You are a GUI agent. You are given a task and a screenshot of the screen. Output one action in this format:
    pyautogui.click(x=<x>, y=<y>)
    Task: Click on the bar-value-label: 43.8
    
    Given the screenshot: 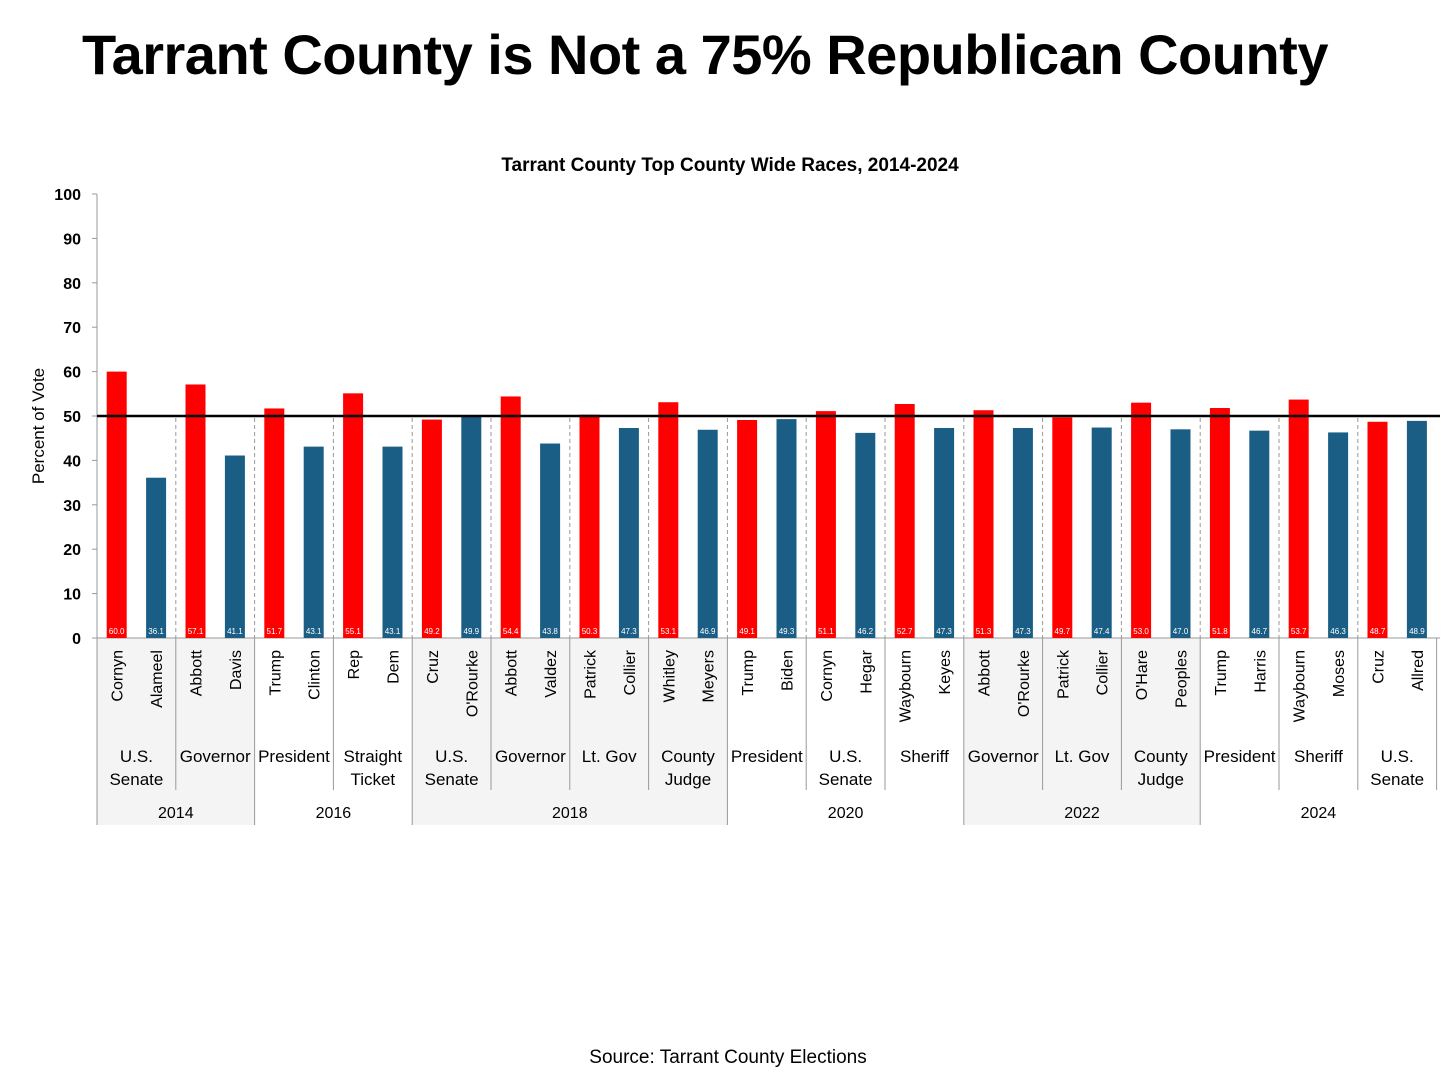 What is the action you would take?
    pyautogui.click(x=550, y=631)
    